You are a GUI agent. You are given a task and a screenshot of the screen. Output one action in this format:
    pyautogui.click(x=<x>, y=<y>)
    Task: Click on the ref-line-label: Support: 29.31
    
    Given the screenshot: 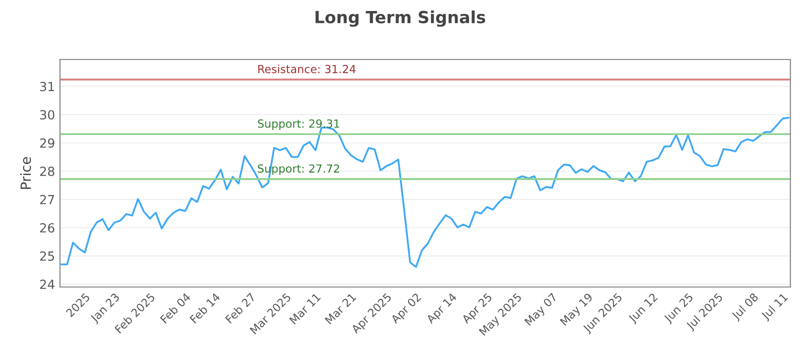 What is the action you would take?
    pyautogui.click(x=299, y=124)
    